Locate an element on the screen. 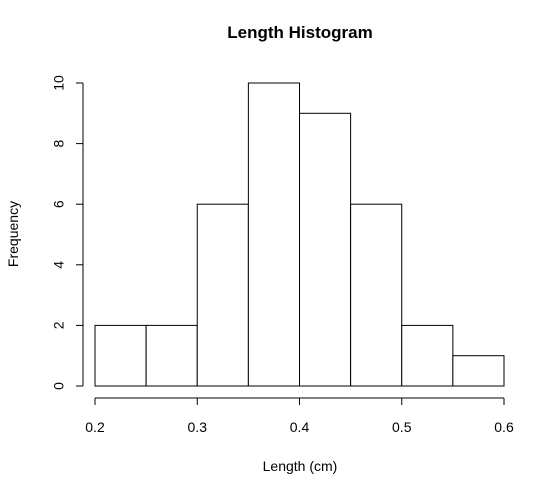 Image resolution: width=556 pixels, height=487 pixels. x-axis: 0.2 0.3 0.4 0.5 0.6 is located at coordinates (299, 416).